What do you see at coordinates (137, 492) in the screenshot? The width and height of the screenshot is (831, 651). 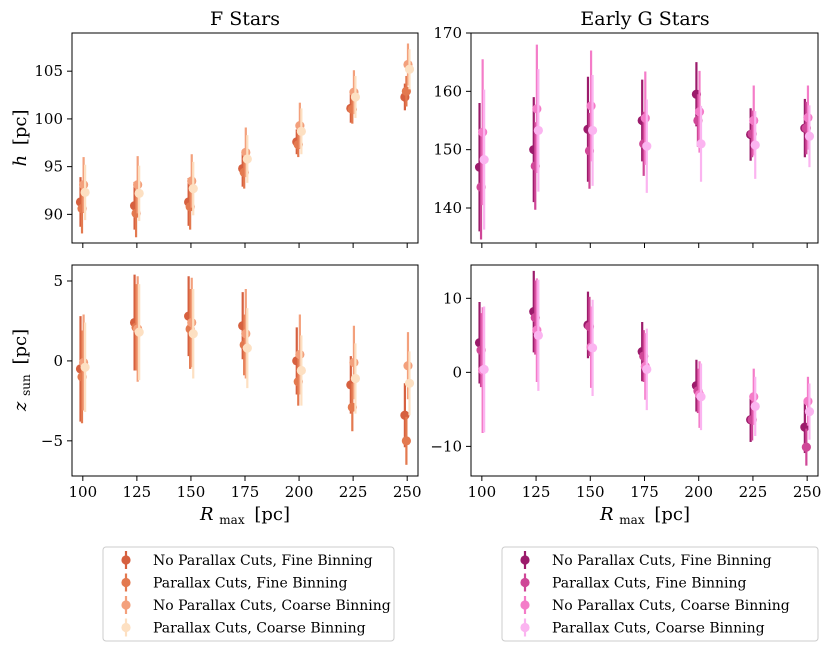 I see `x-tick-label: 125` at bounding box center [137, 492].